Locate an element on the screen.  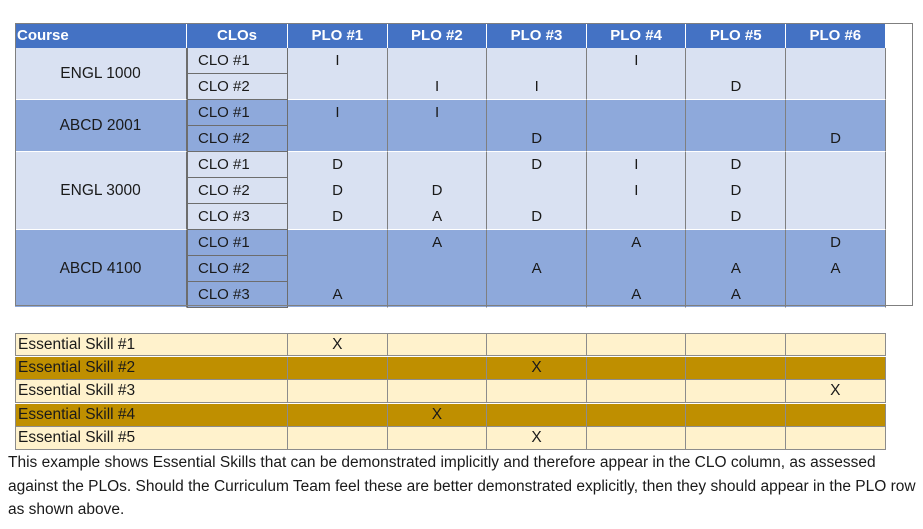
header-plo-1: PLO #1 is located at coordinates (338, 35).